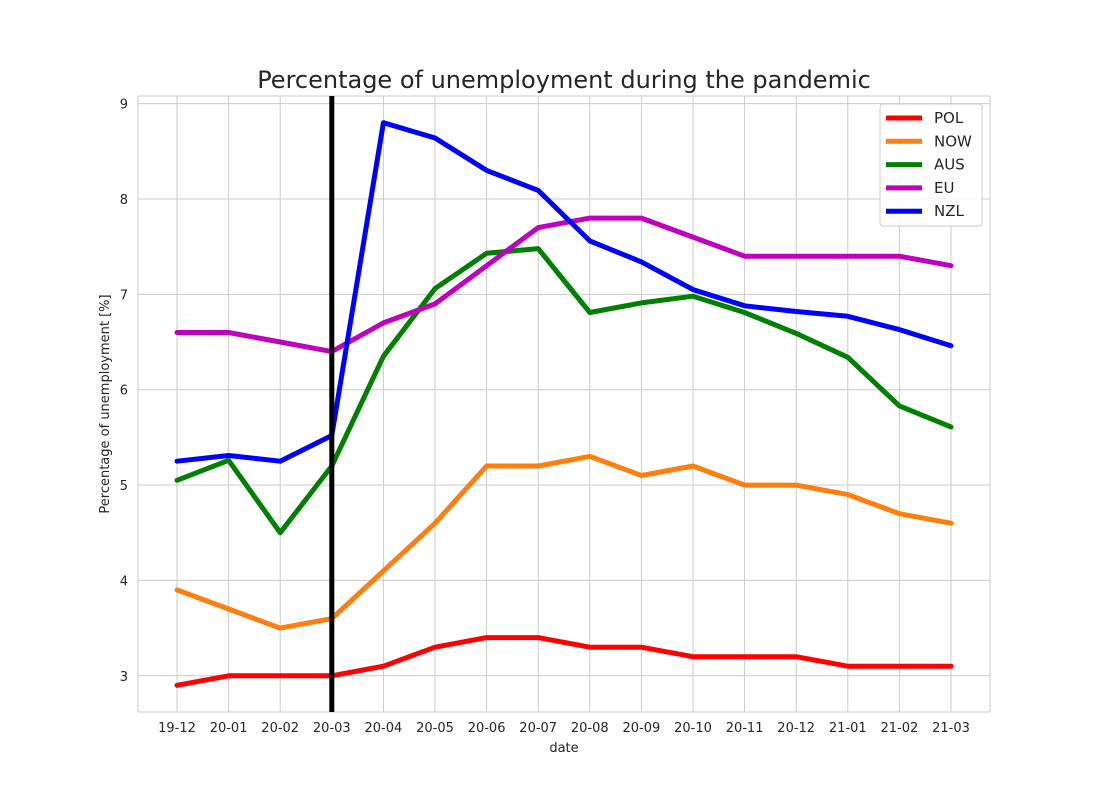  What do you see at coordinates (124, 105) in the screenshot?
I see `y-tick-label: 9` at bounding box center [124, 105].